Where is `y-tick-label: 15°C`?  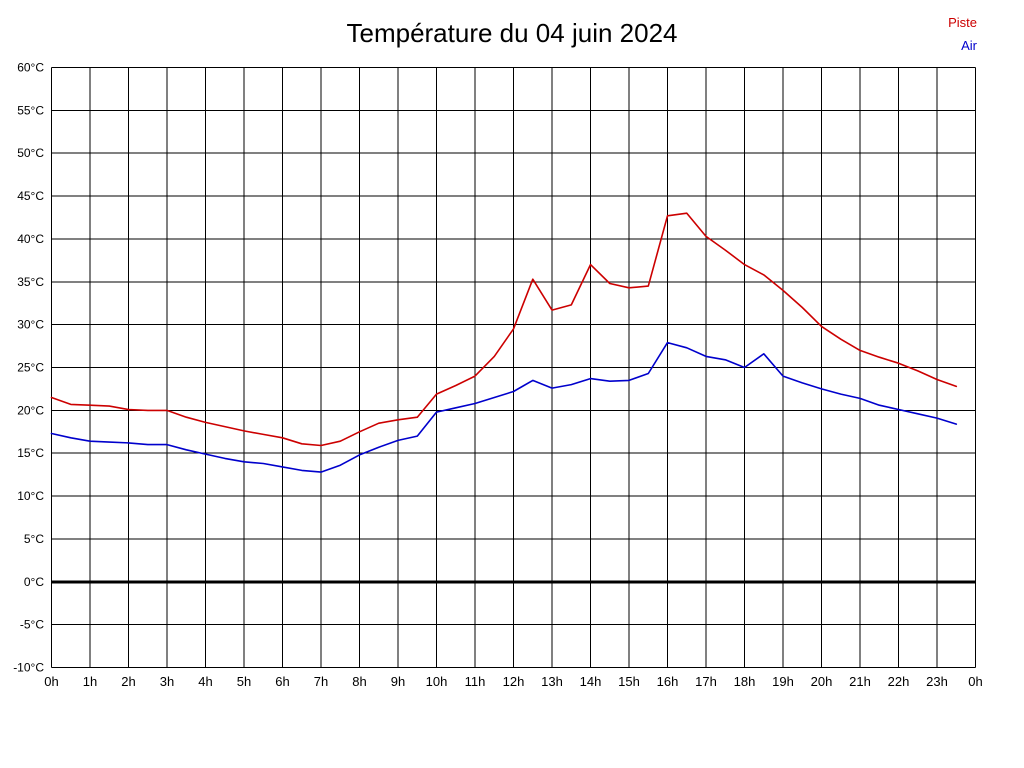
y-tick-label: 15°C is located at coordinates (30, 453).